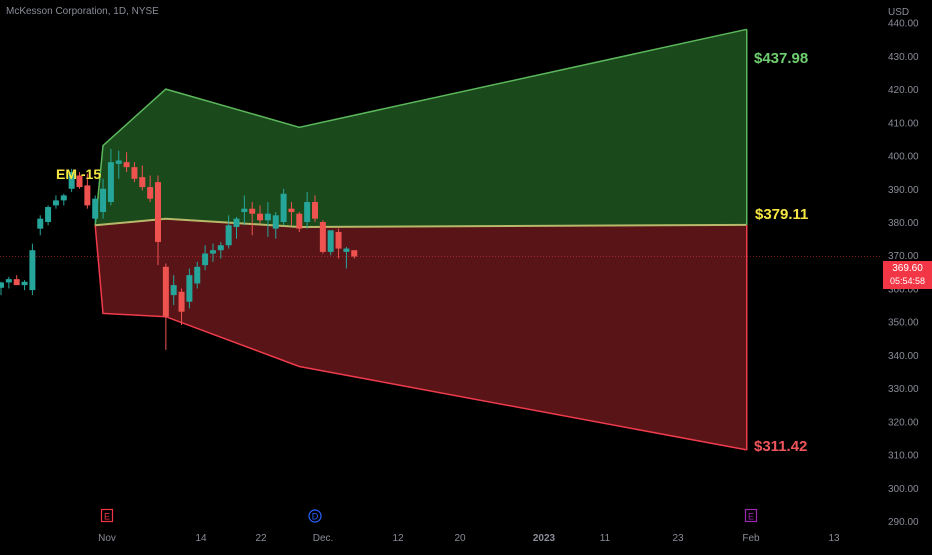  Describe the element at coordinates (903, 24) in the screenshot. I see `price-tick-label: 440.00` at that location.